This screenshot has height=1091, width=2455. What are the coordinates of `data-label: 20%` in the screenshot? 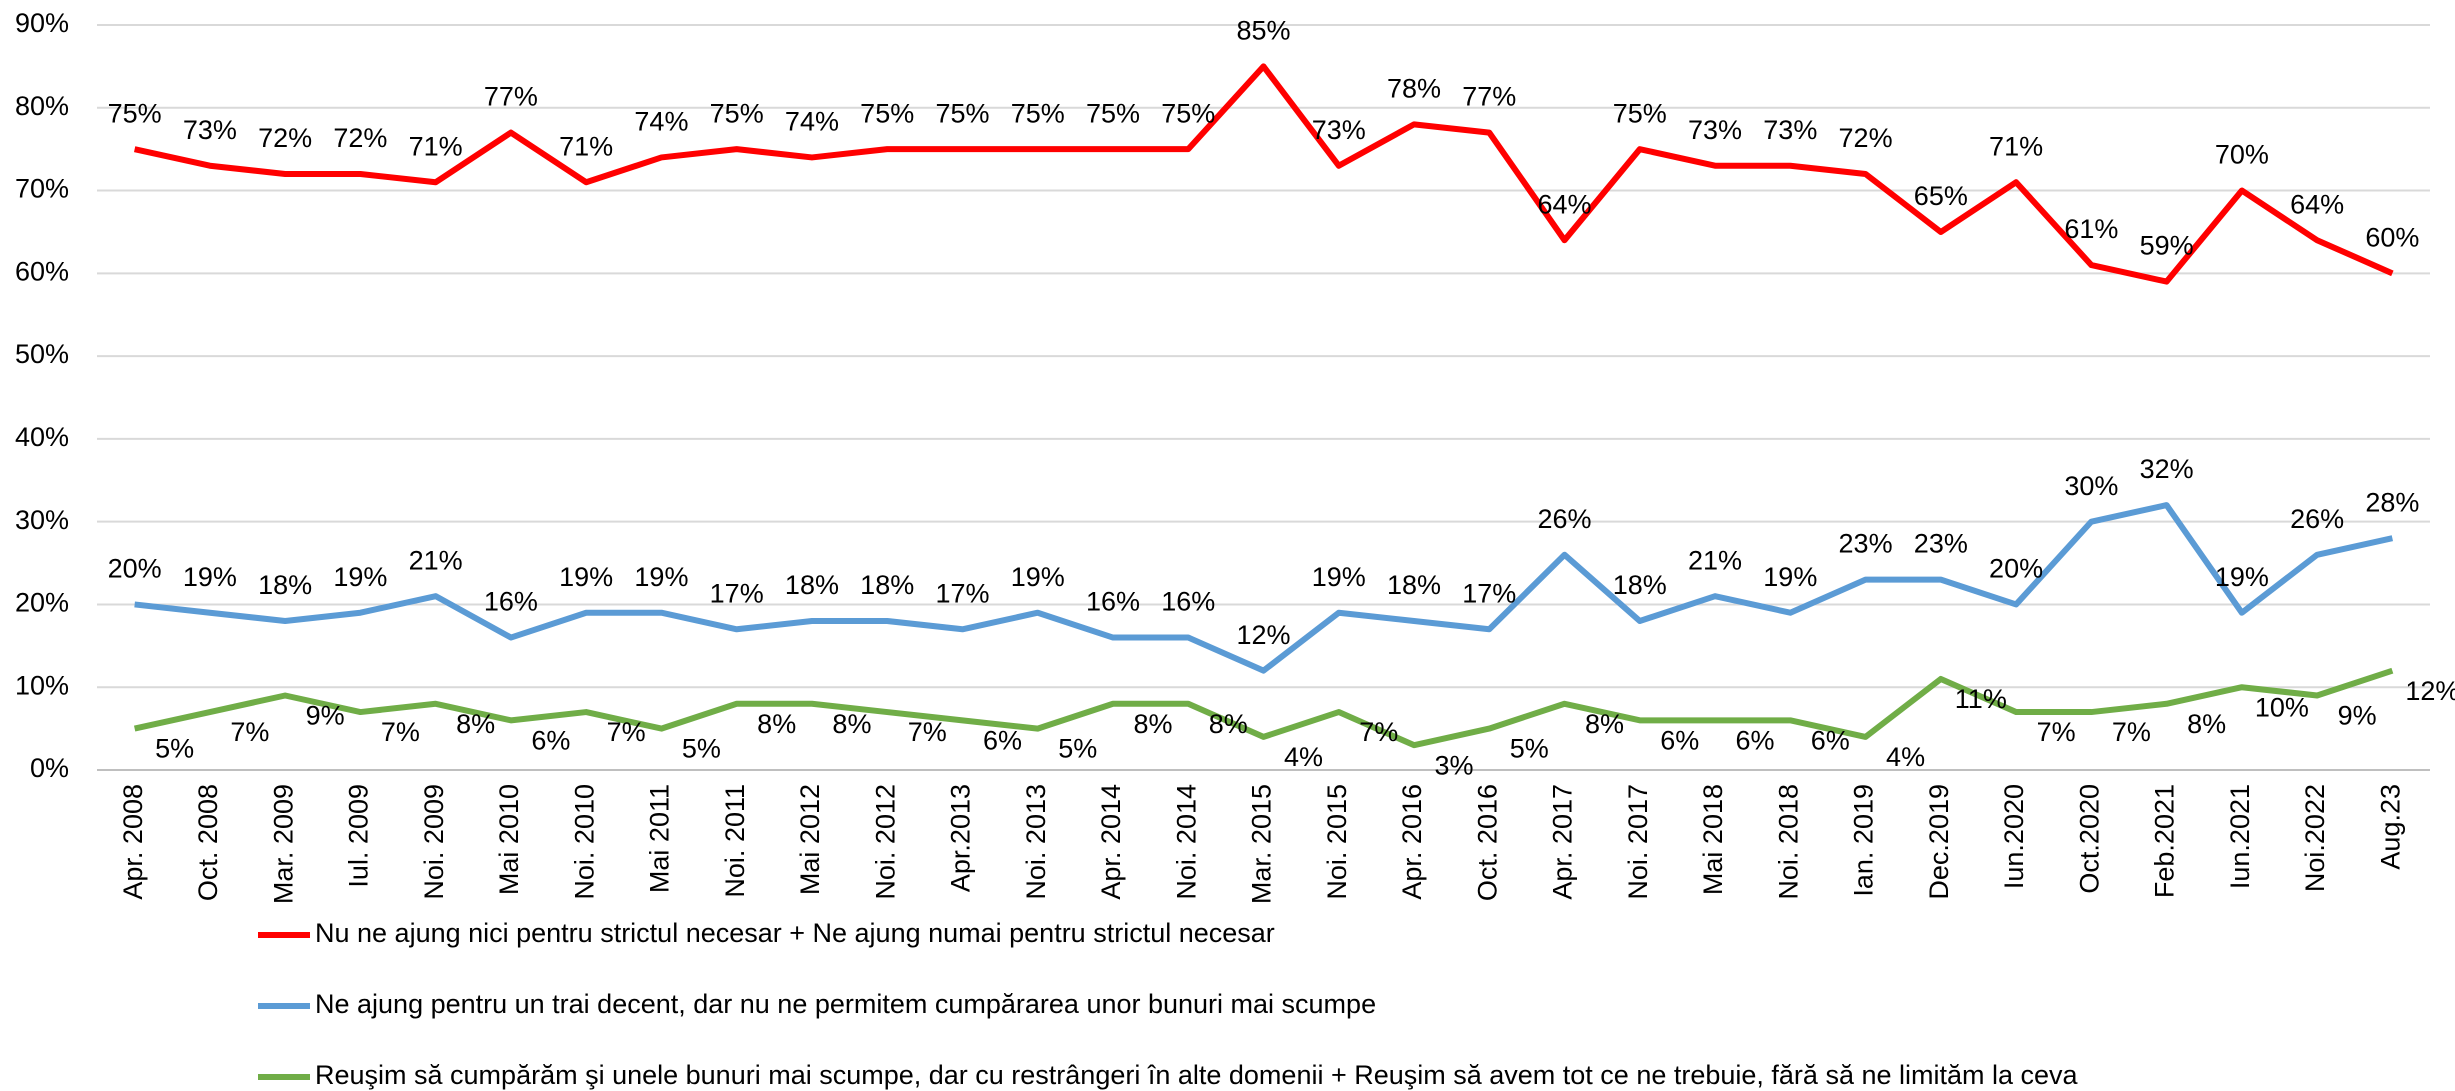 It's located at (135, 569).